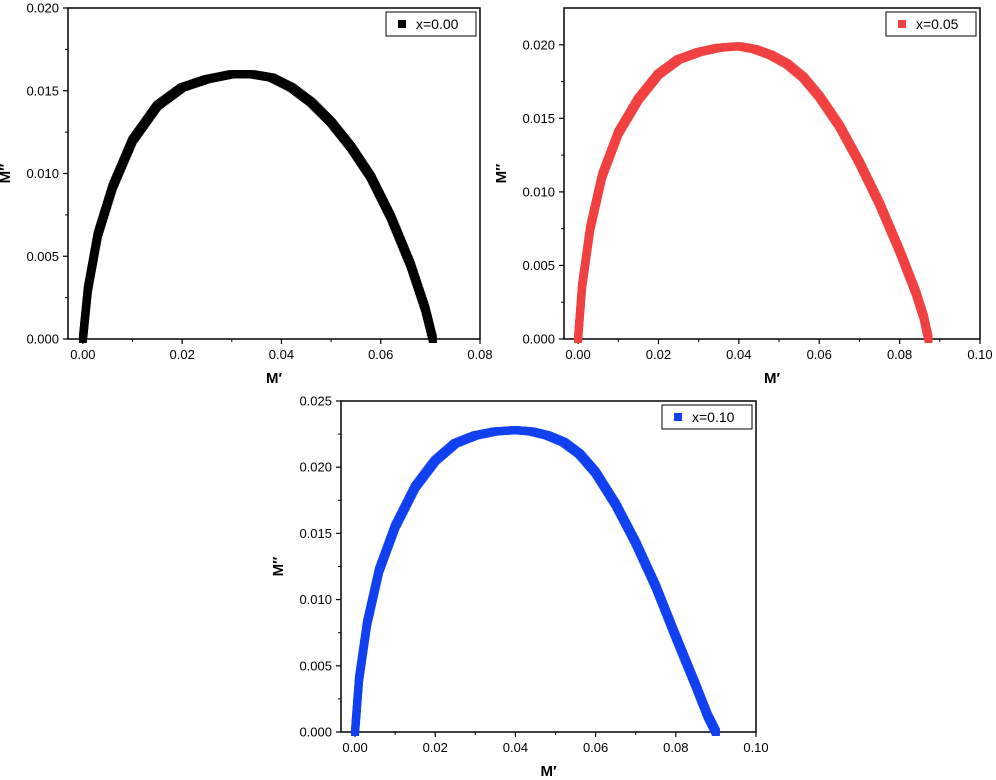 The height and width of the screenshot is (780, 996). What do you see at coordinates (713, 417) in the screenshot?
I see `legend-label: x=0.10` at bounding box center [713, 417].